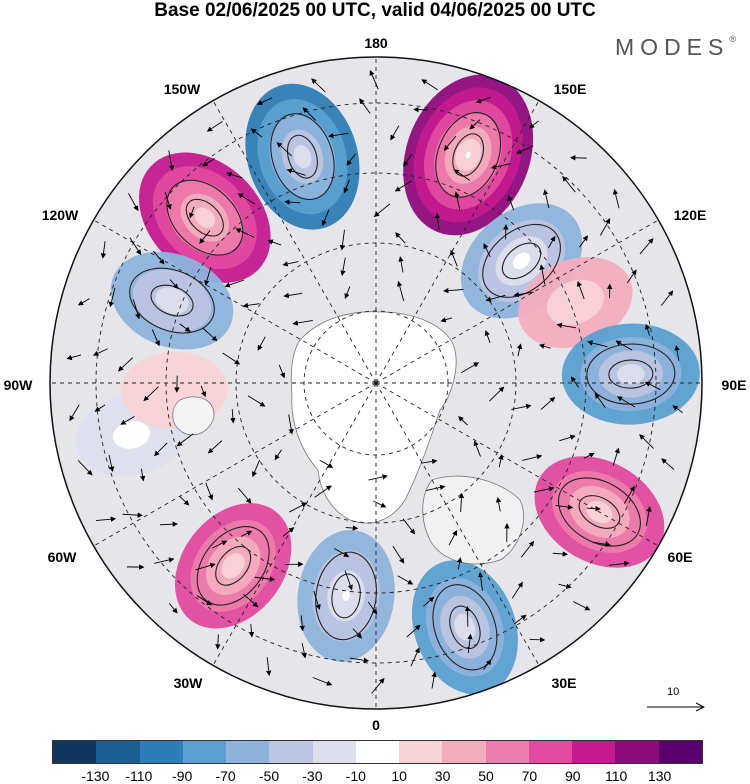  I want to click on longitude-label: 150E, so click(570, 89).